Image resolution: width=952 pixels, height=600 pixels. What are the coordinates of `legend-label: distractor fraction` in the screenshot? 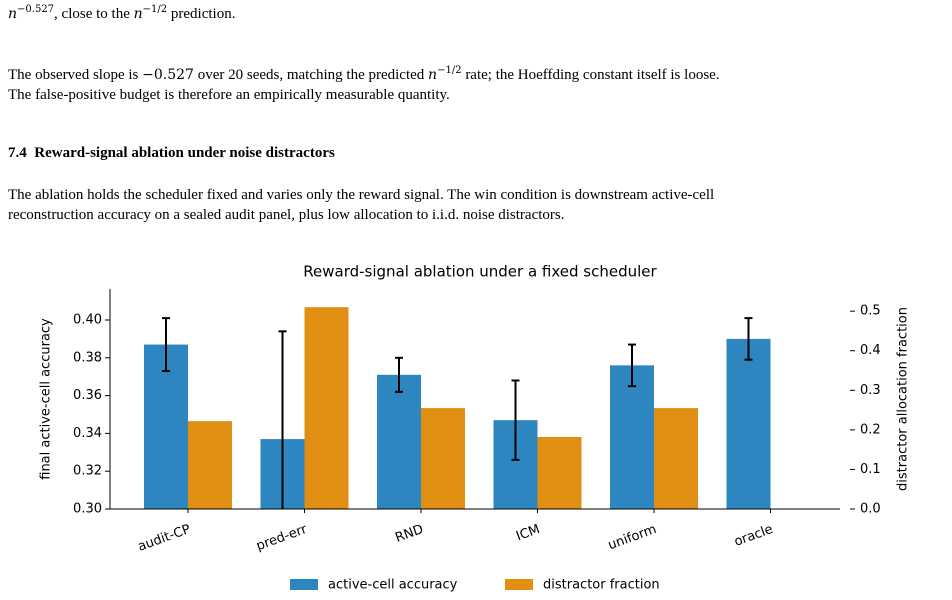 It's located at (601, 585).